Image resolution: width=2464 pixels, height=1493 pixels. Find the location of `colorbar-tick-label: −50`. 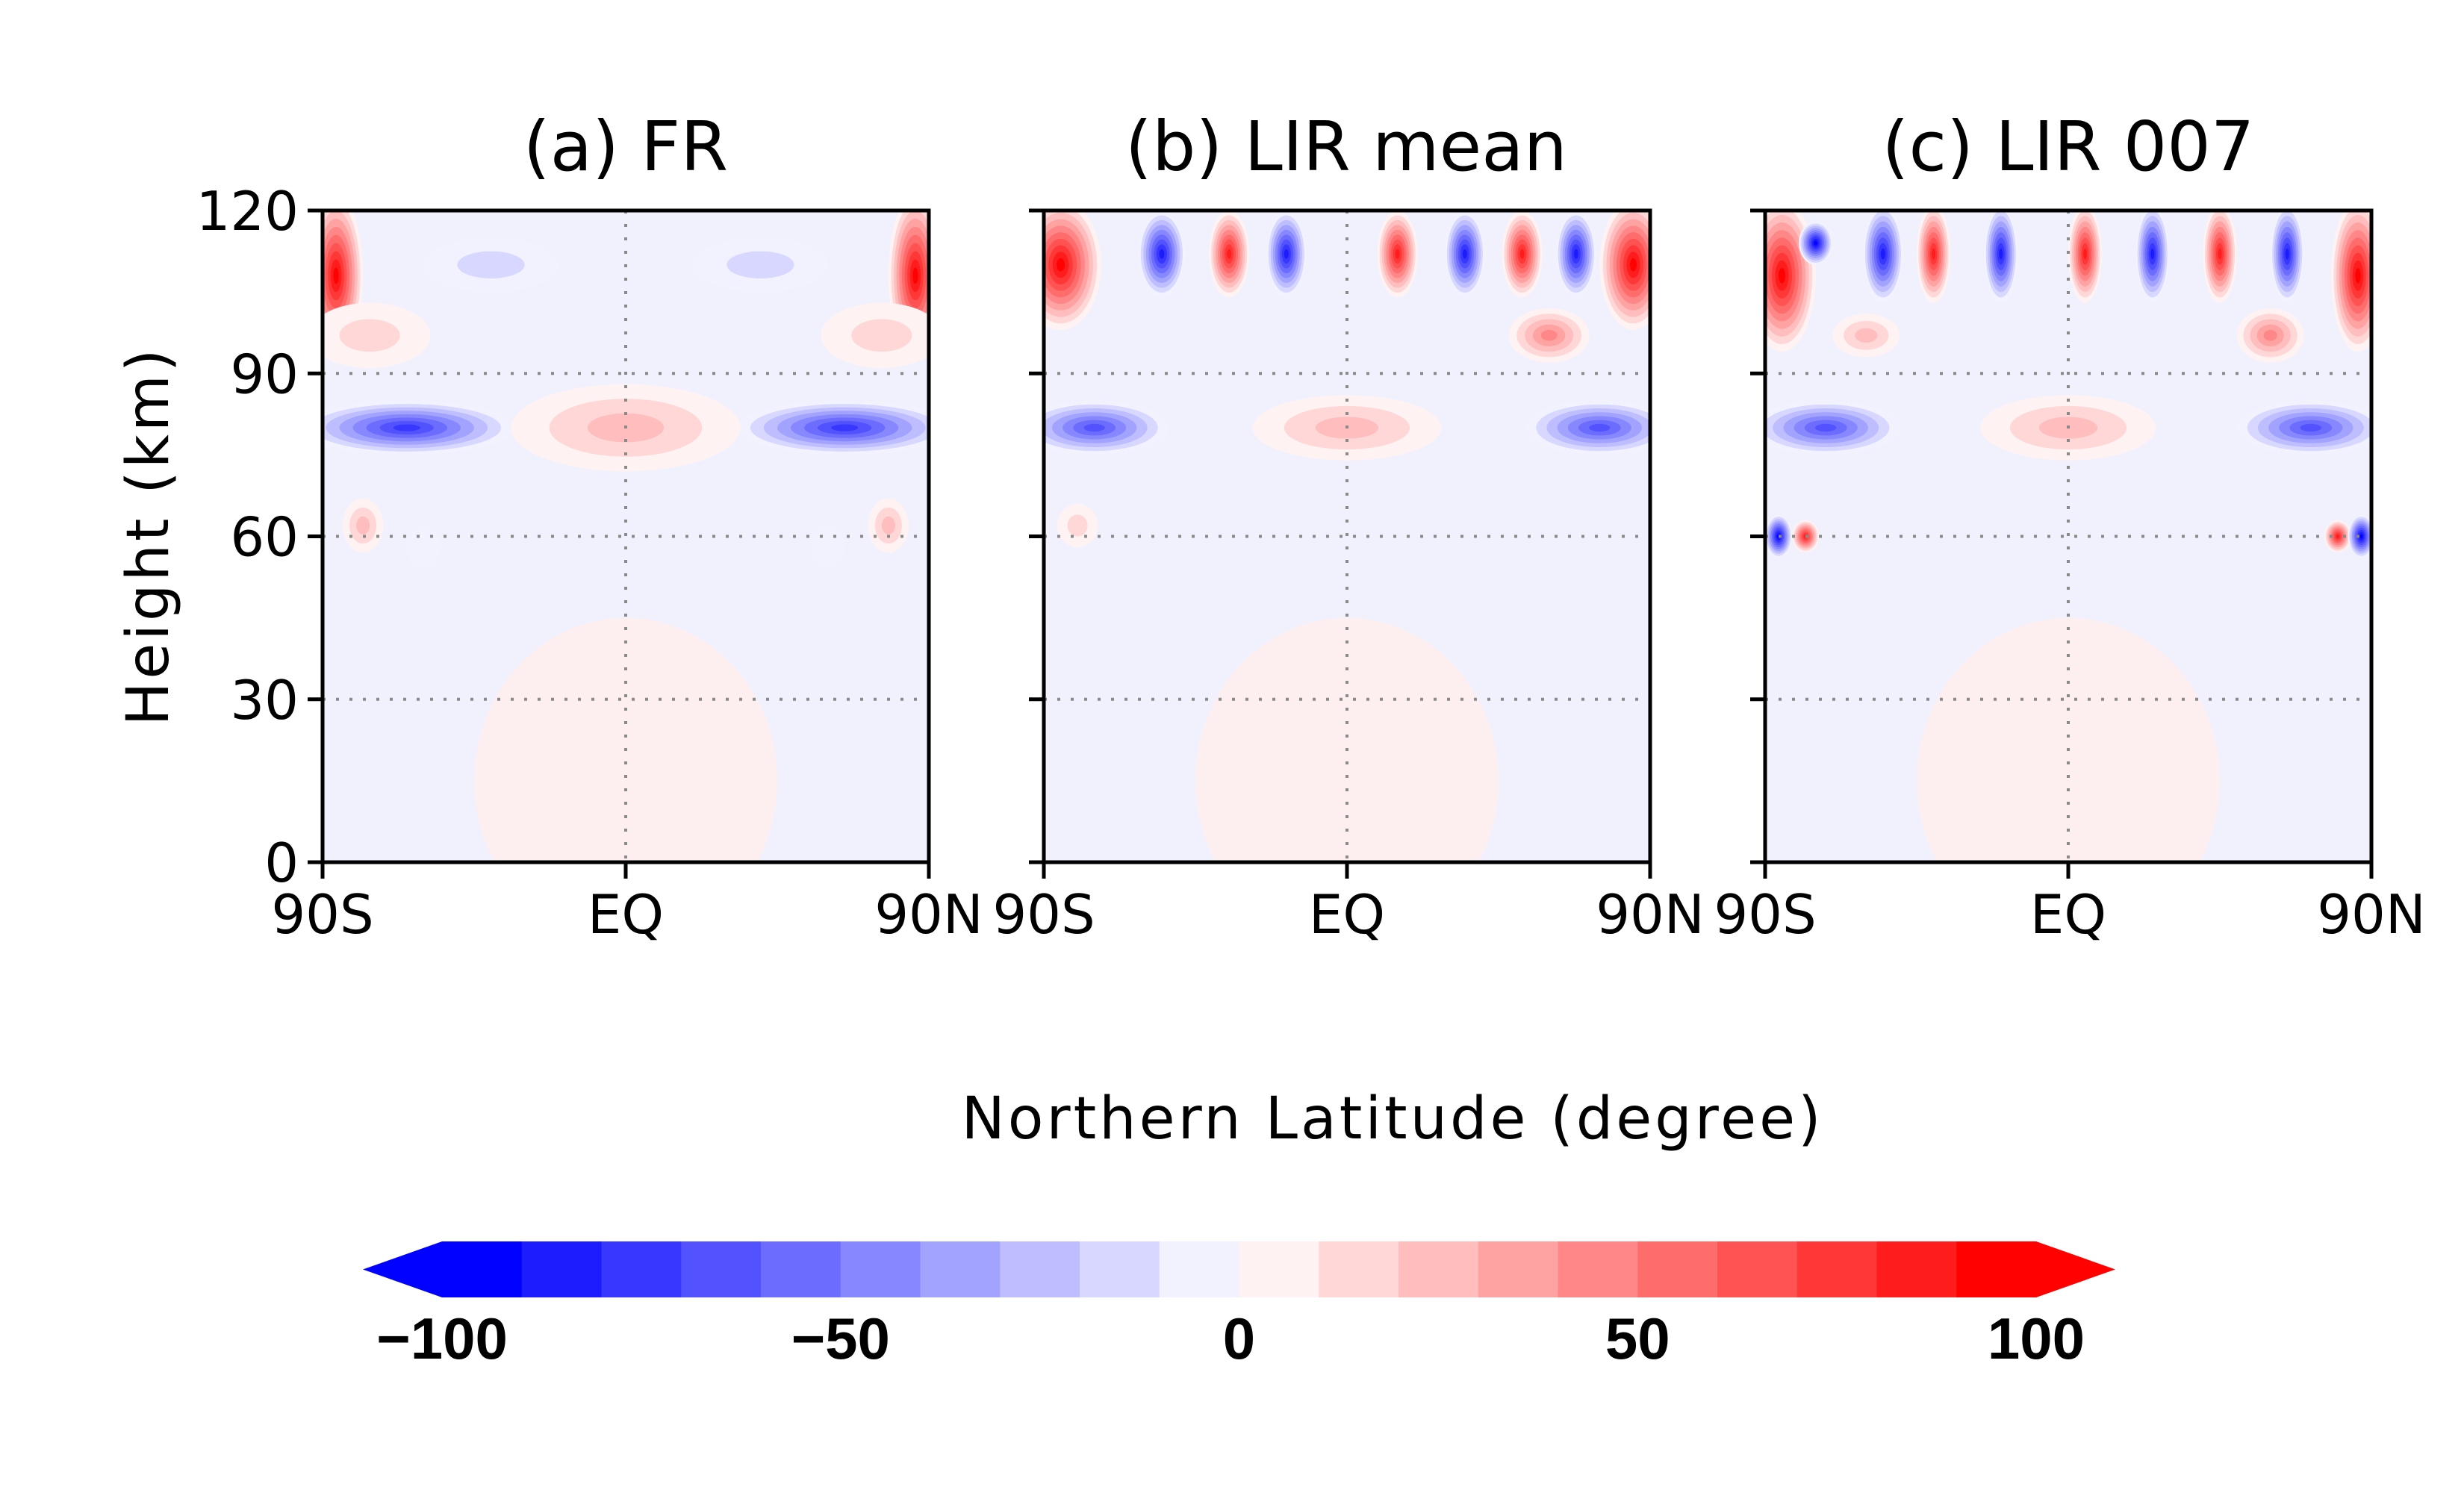

colorbar-tick-label: −50 is located at coordinates (841, 1339).